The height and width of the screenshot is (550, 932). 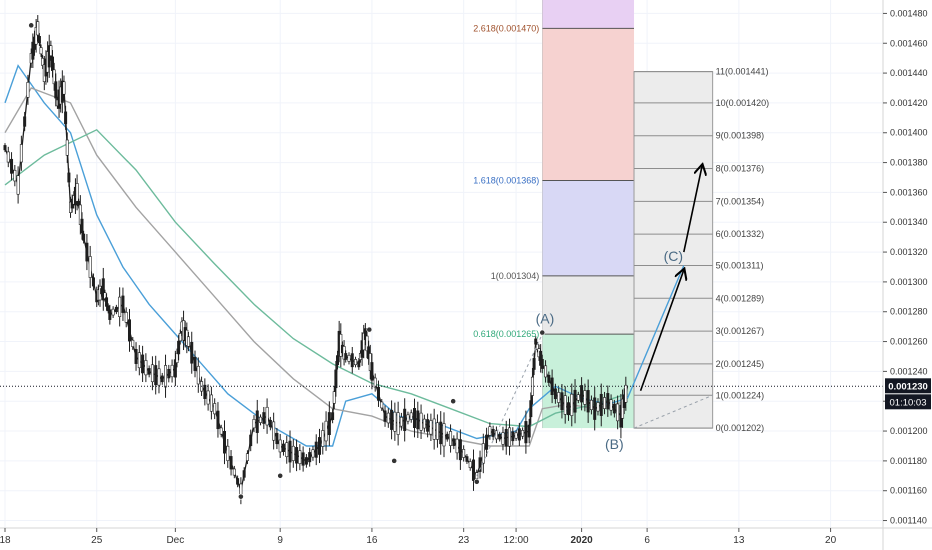 What do you see at coordinates (280, 475) in the screenshot?
I see `pivot-marker` at bounding box center [280, 475].